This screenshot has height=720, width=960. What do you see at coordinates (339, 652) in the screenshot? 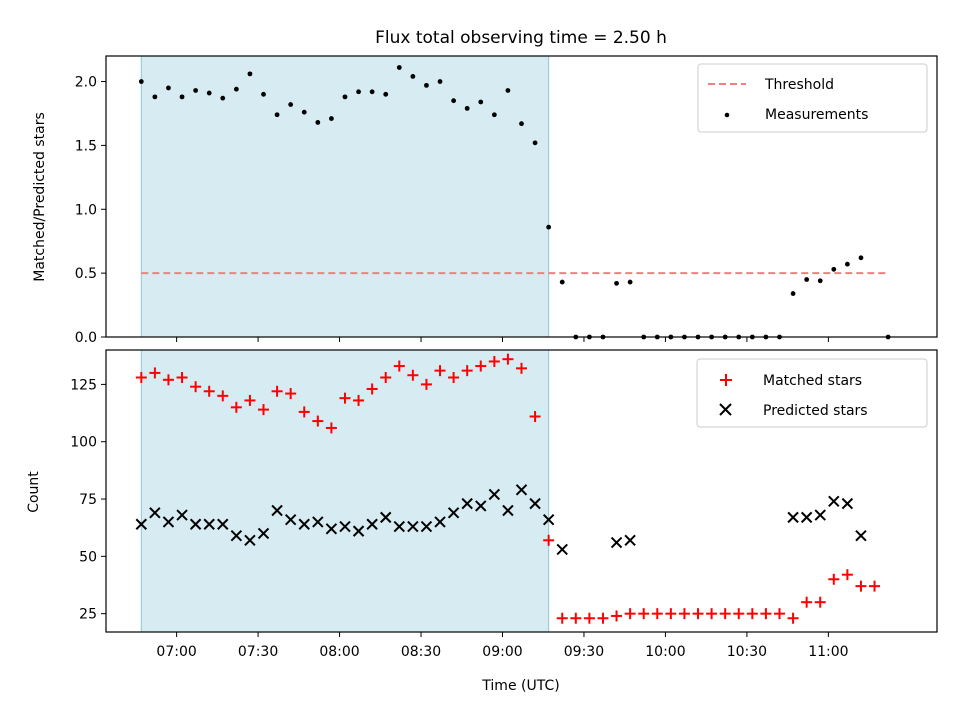
I see `x-tick-label: 08:00` at bounding box center [339, 652].